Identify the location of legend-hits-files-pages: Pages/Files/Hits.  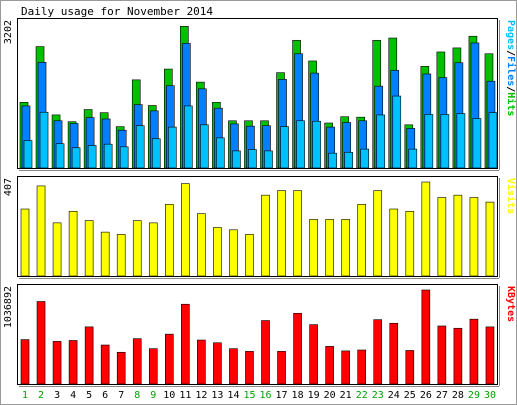
(511, 68).